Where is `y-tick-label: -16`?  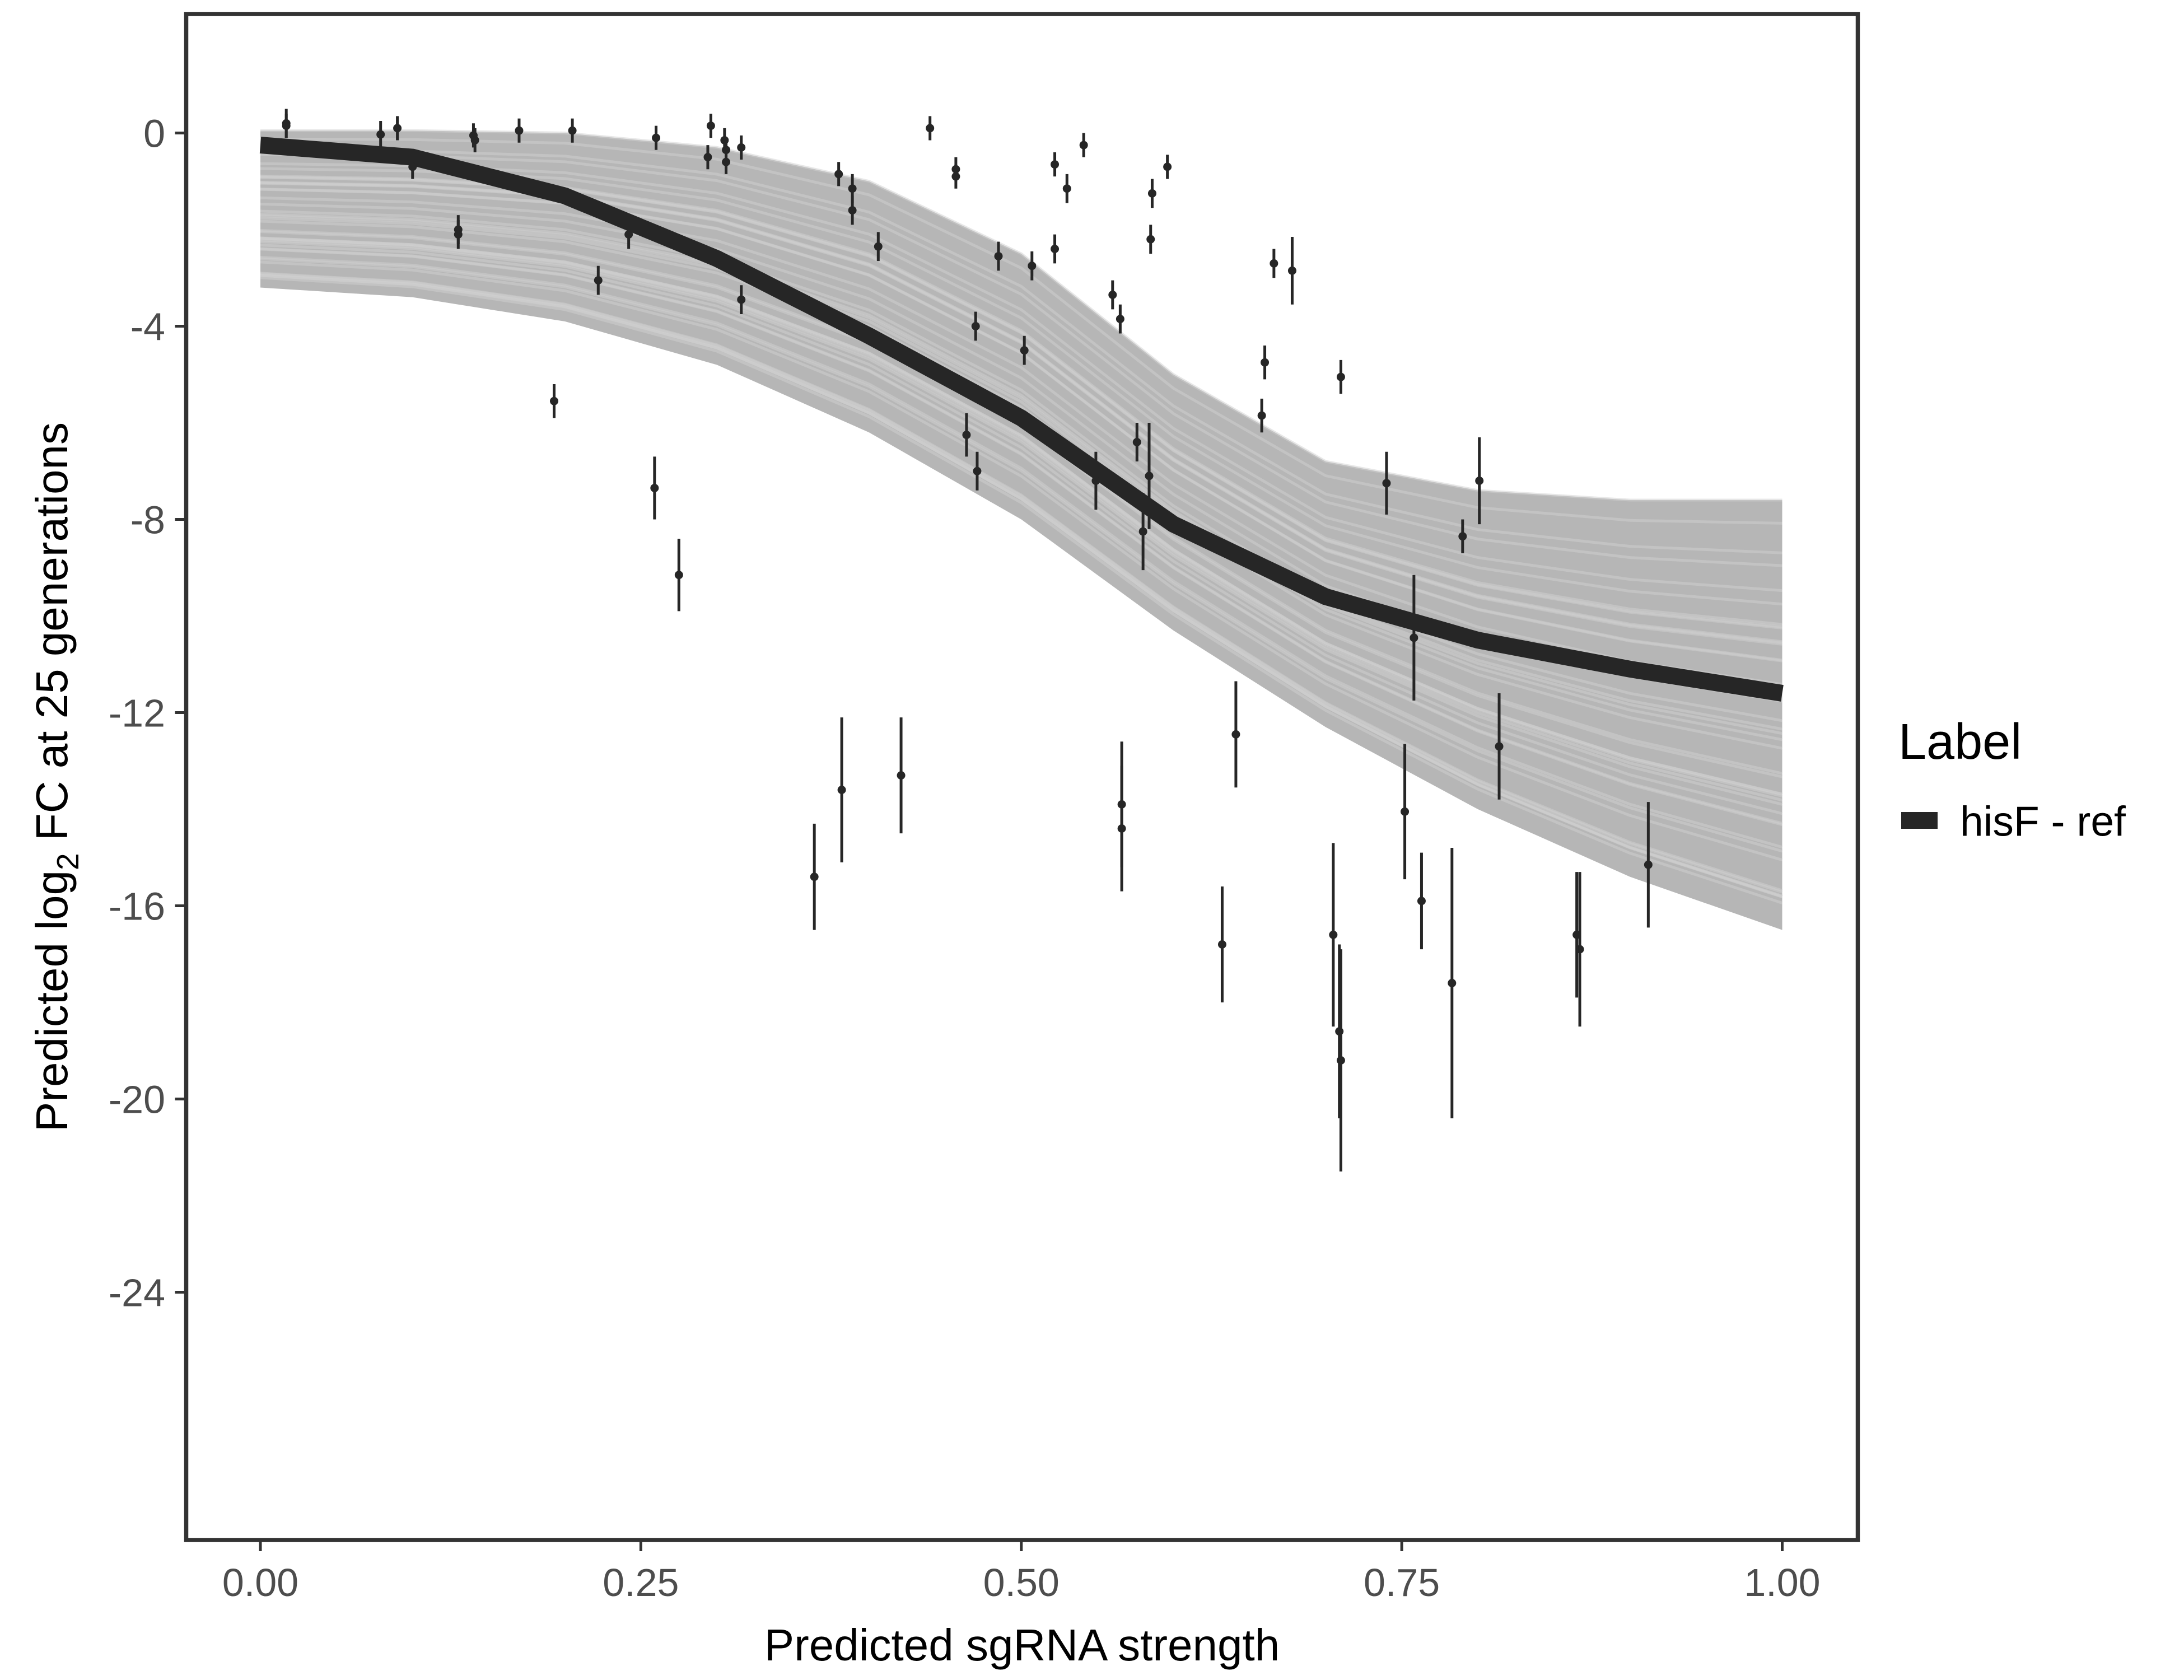 y-tick-label: -16 is located at coordinates (137, 907).